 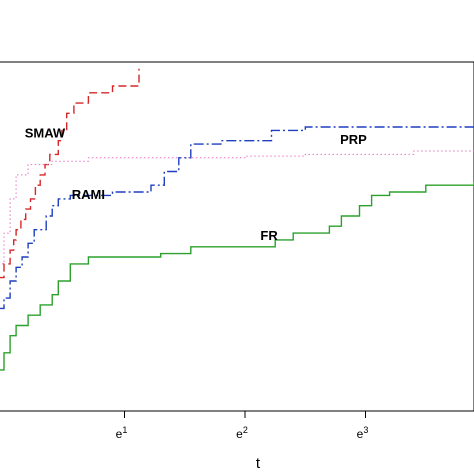 I want to click on x-tick-label-exponent: 1, so click(x=124, y=430).